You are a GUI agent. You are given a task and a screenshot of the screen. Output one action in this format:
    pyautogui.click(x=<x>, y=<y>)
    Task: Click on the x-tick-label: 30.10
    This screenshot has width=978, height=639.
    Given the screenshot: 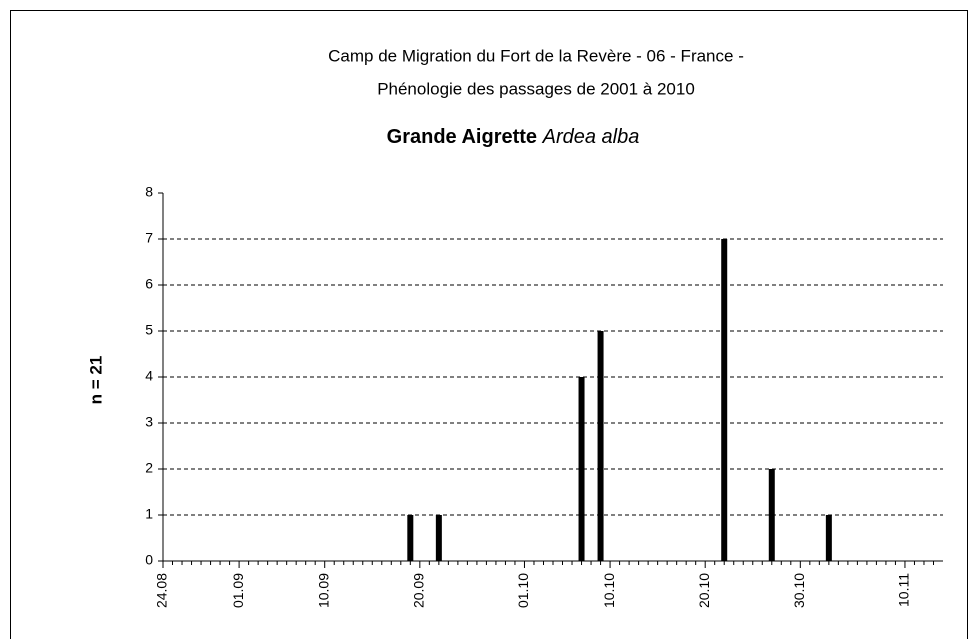 What is the action you would take?
    pyautogui.click(x=799, y=590)
    